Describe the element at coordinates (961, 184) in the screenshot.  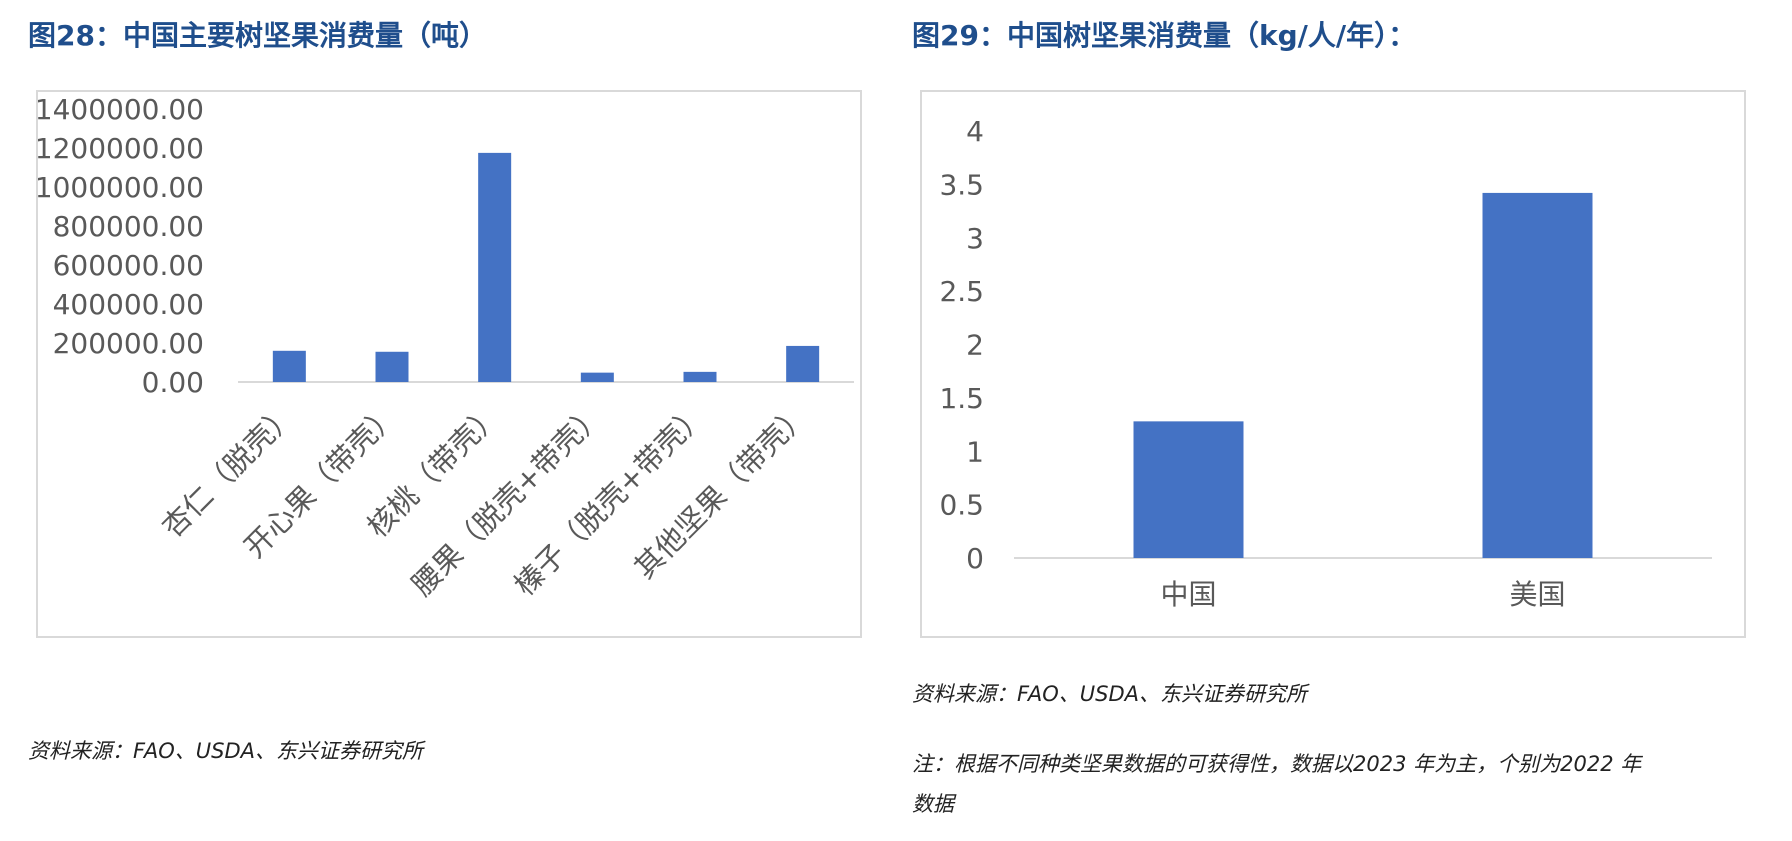
I see `y-tick-label: 3.5` at that location.